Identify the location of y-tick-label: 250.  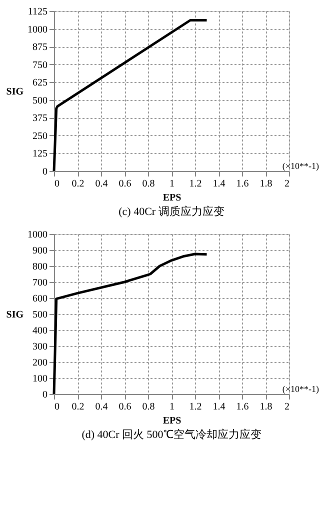
(40, 136).